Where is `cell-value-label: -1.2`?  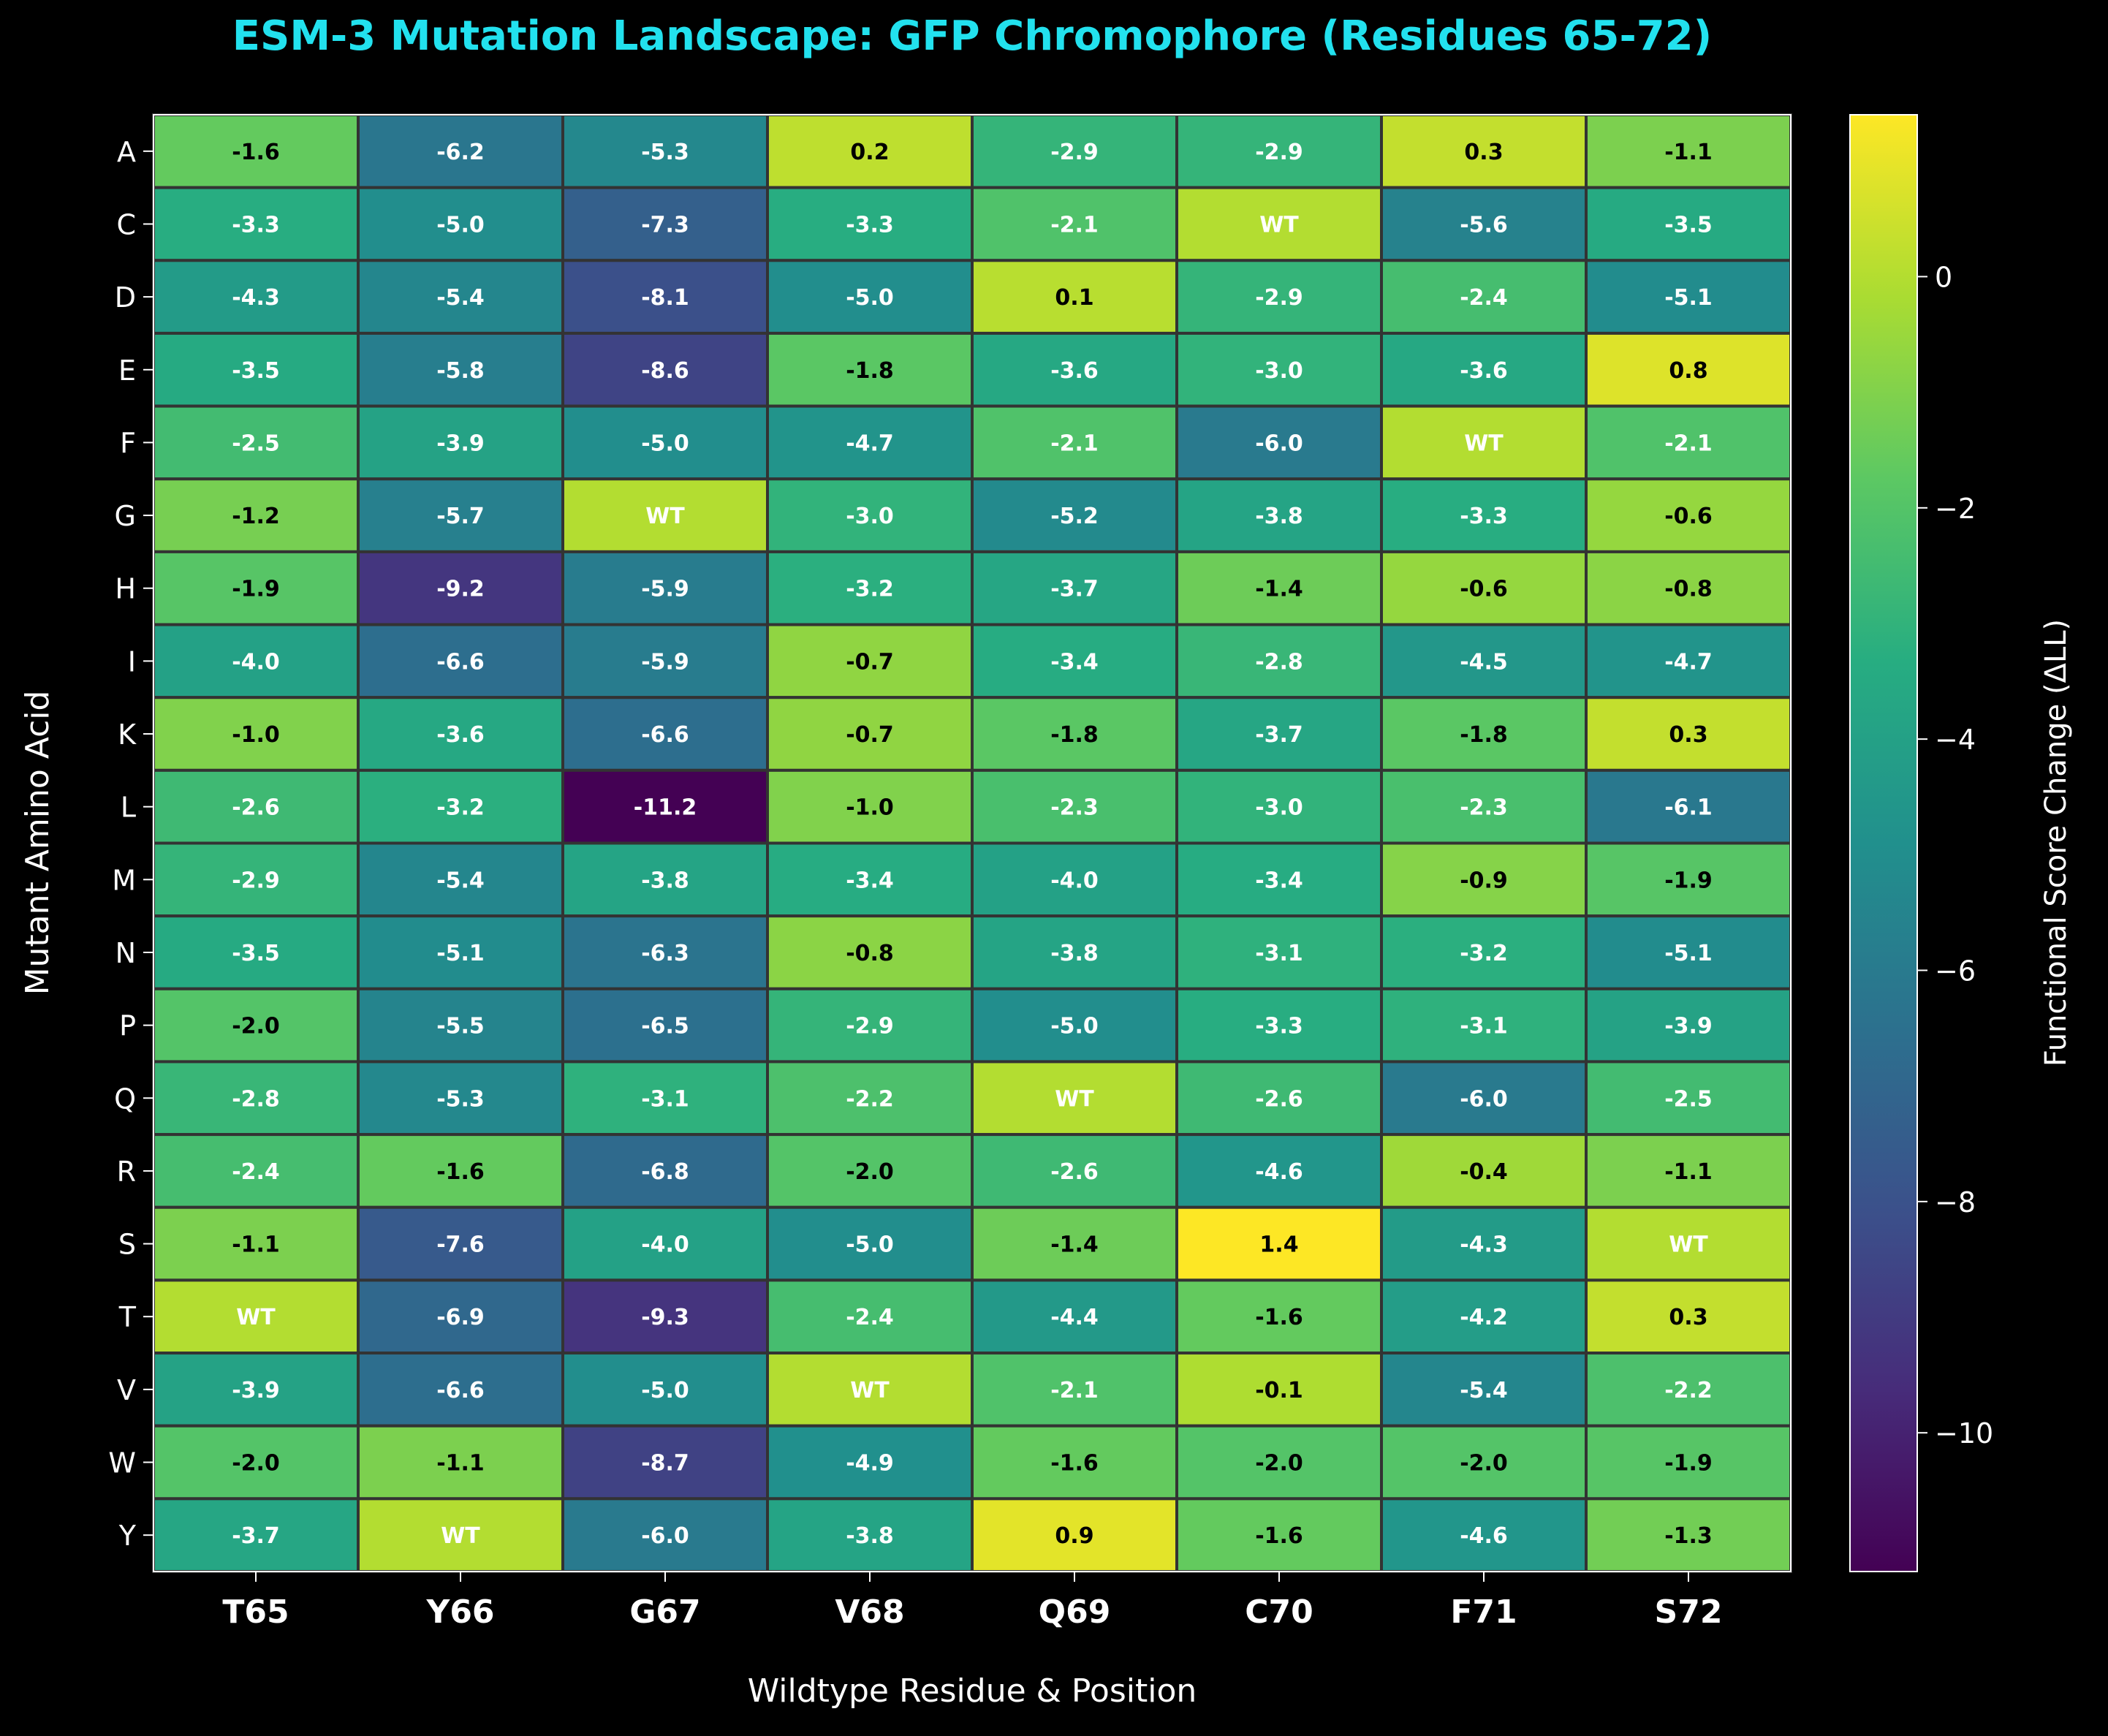 cell-value-label: -1.2 is located at coordinates (256, 516).